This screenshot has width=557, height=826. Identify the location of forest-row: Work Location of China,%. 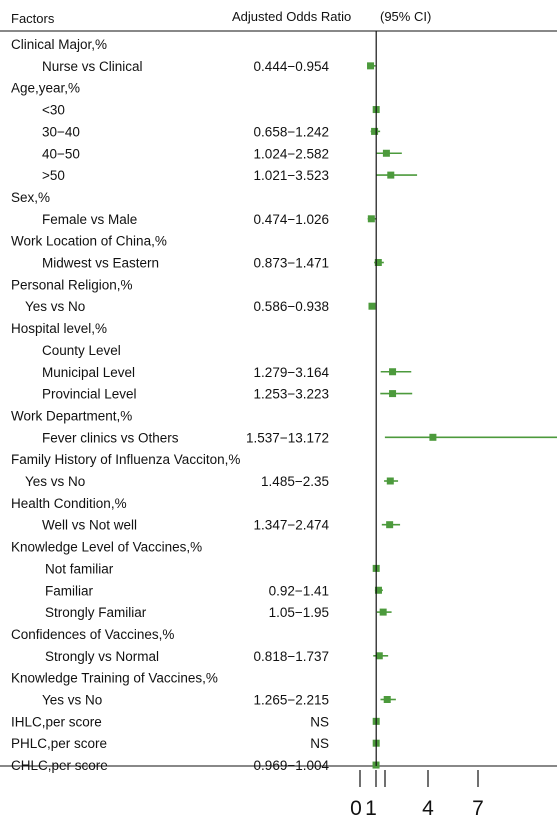
(89, 241).